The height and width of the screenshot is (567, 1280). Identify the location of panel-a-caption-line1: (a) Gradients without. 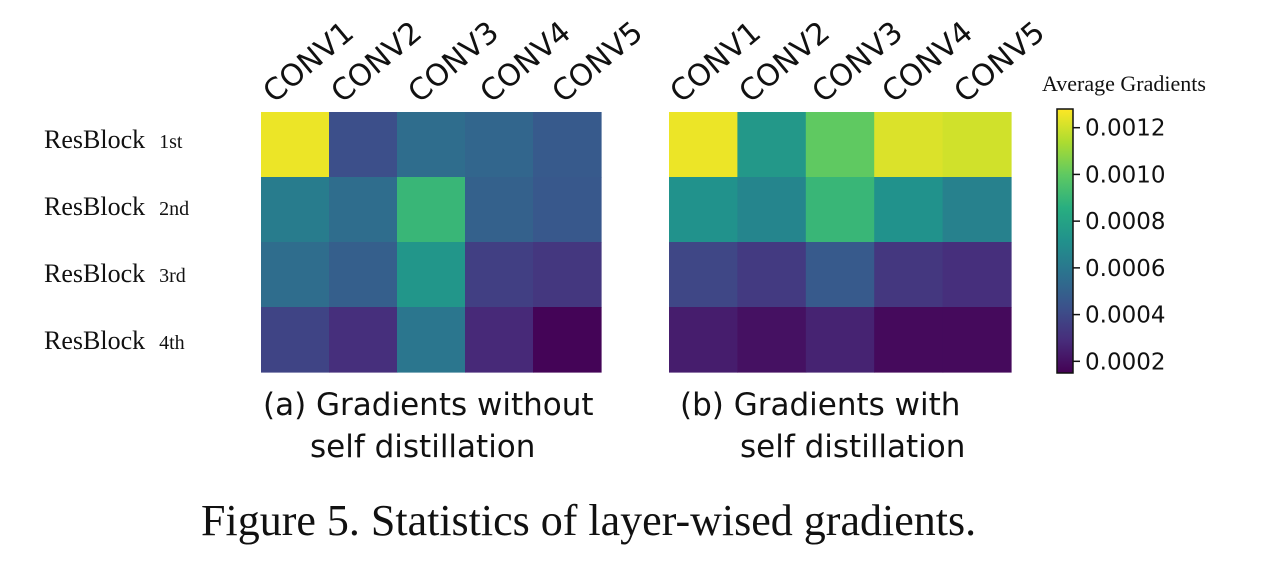
(428, 405).